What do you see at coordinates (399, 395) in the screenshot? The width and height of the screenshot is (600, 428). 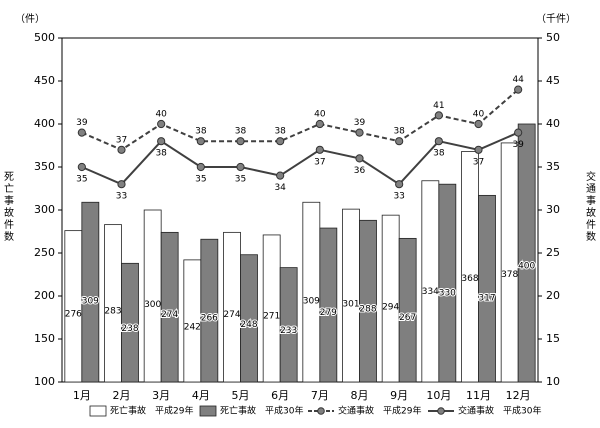 I see `x-tick-label: 9月` at bounding box center [399, 395].